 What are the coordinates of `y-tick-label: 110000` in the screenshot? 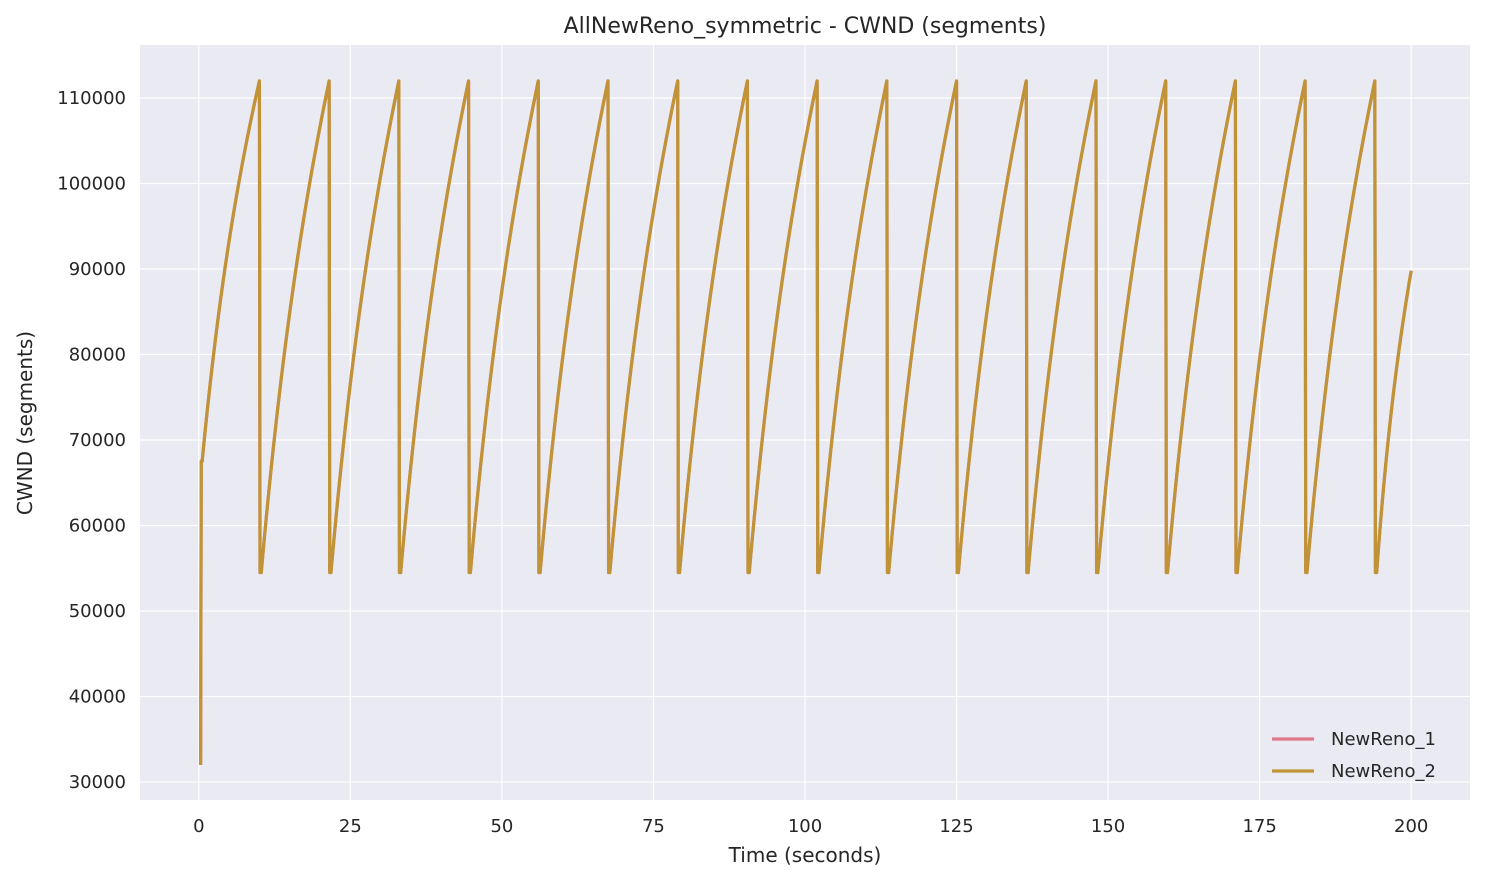 It's located at (91, 98).